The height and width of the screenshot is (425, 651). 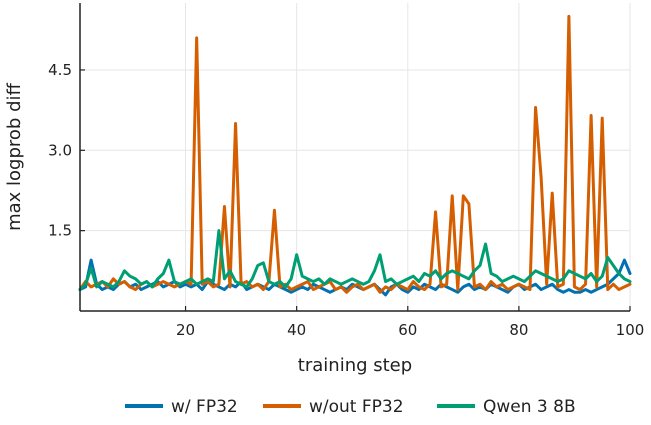 I want to click on y-axis-title: max logprob diff, so click(x=14, y=157).